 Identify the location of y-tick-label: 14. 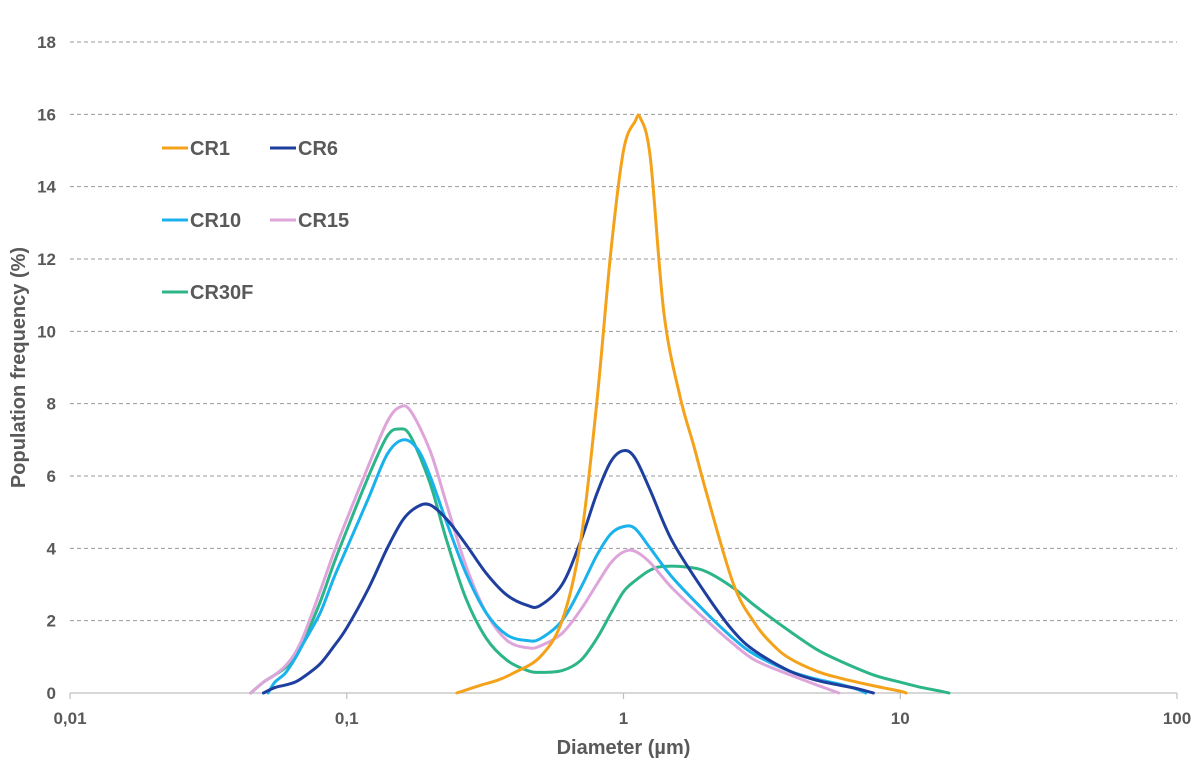
(46, 187).